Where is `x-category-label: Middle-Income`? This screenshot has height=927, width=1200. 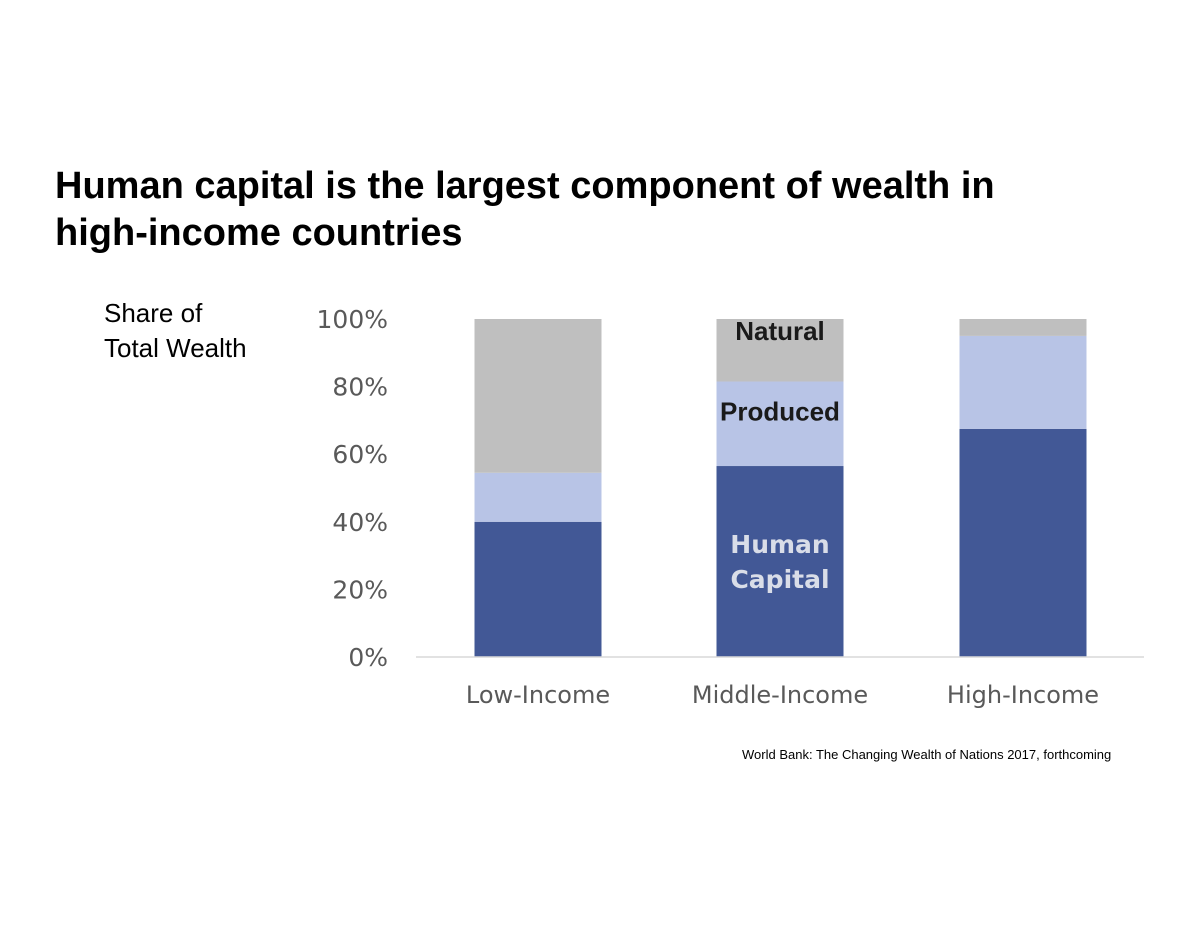
x-category-label: Middle-Income is located at coordinates (780, 695).